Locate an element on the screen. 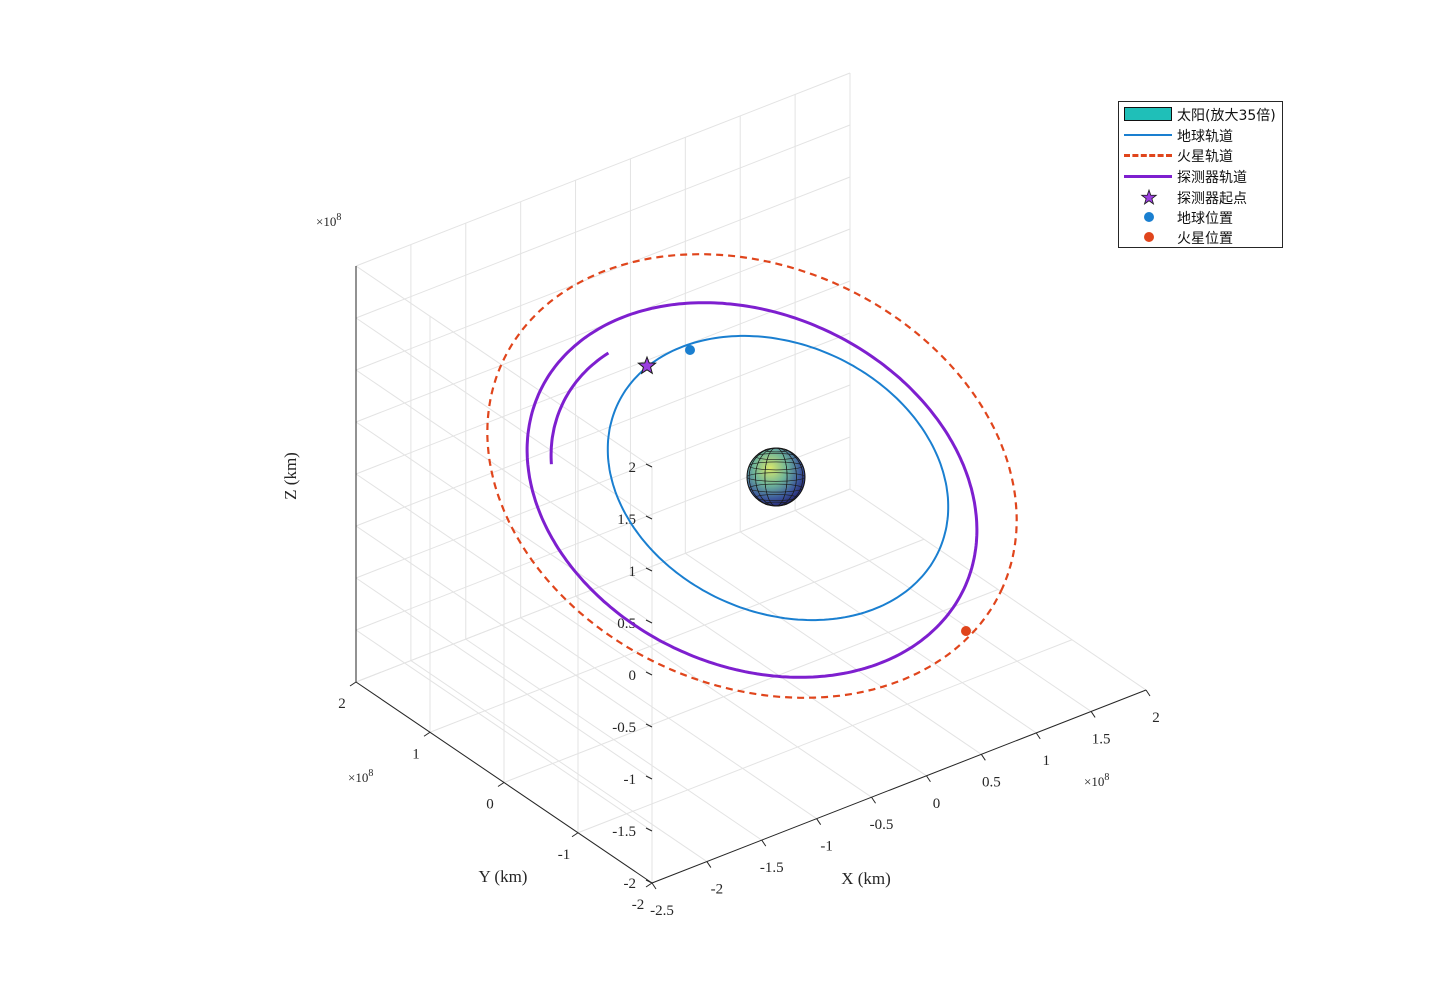  legend-item-earth-position: 地球位置 is located at coordinates (1200, 217).